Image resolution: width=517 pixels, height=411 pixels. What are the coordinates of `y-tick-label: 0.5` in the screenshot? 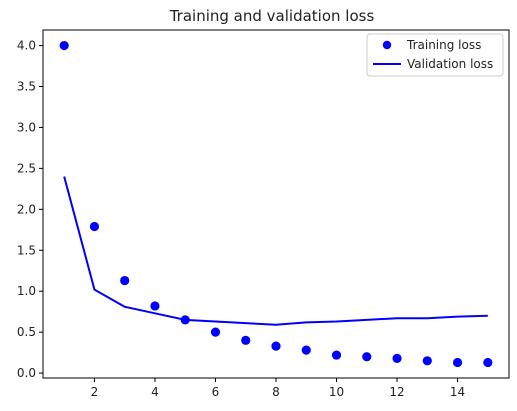 It's located at (26, 332).